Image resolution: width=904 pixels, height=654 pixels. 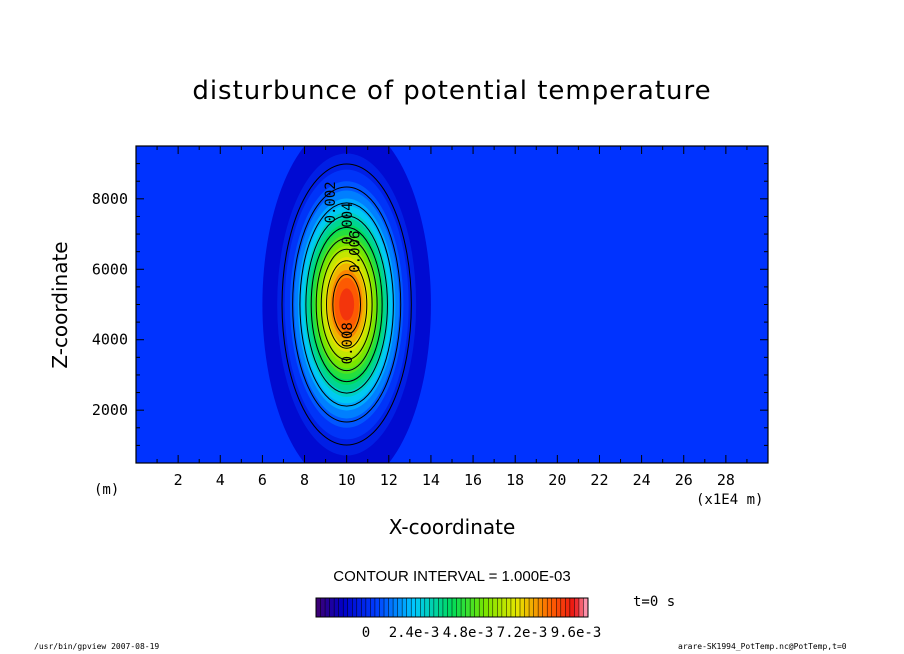 What do you see at coordinates (331, 202) in the screenshot?
I see `contour-label: 0.002` at bounding box center [331, 202].